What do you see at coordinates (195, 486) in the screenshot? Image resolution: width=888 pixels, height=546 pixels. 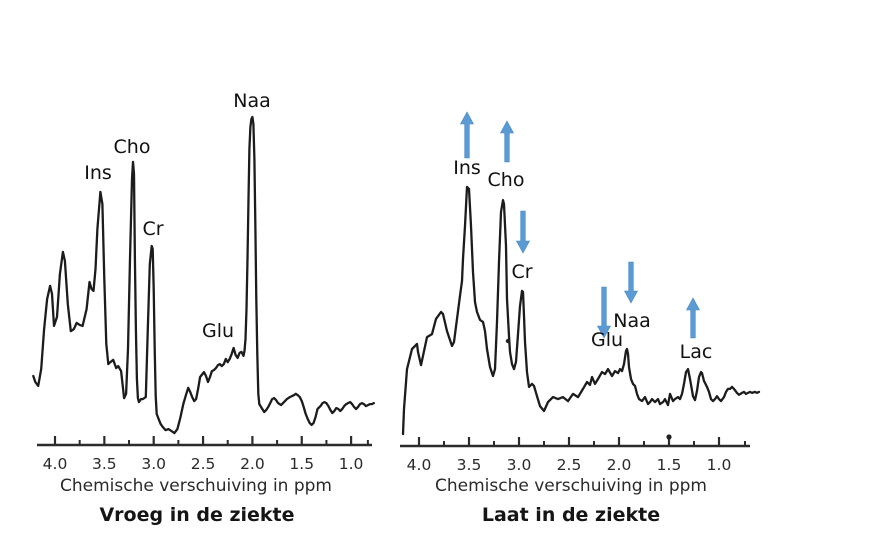 I see `x-axis-label-left: Chemische verschuiving in ppm` at bounding box center [195, 486].